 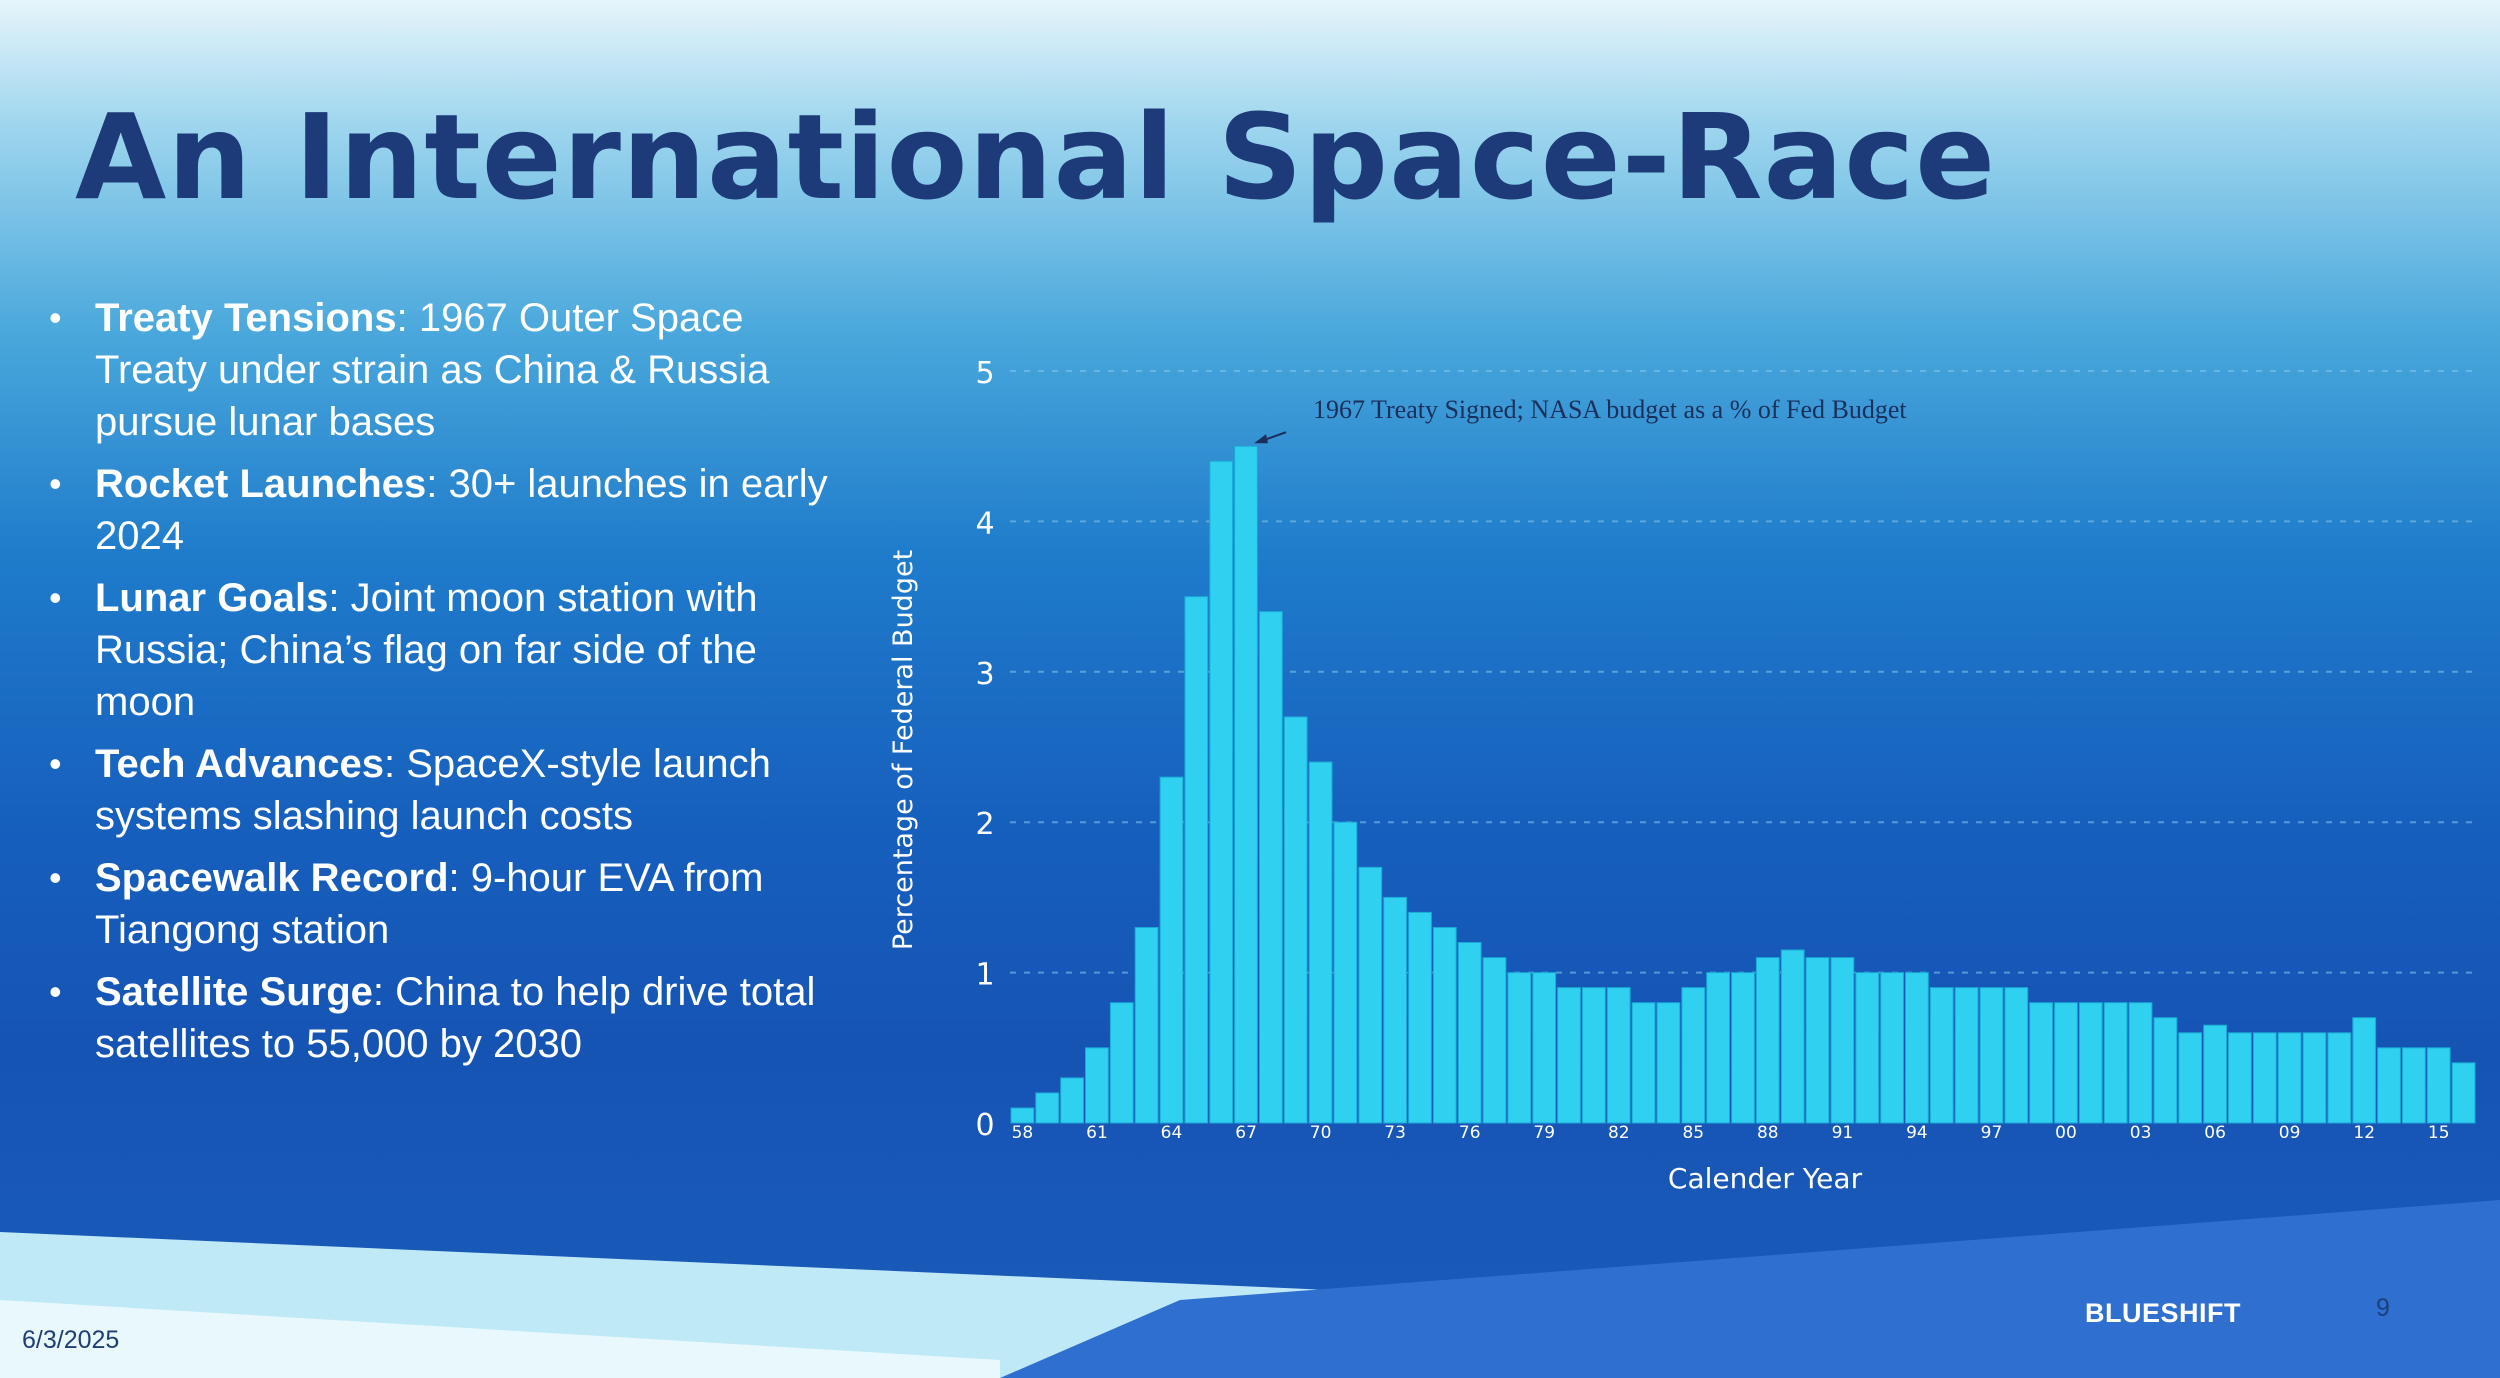 What do you see at coordinates (1731, 1133) in the screenshot?
I see `x-axis-ticks: 58 61 64 67 70 73 76 79 82 85 88 91 94 97 00 03 06 09 12 15` at bounding box center [1731, 1133].